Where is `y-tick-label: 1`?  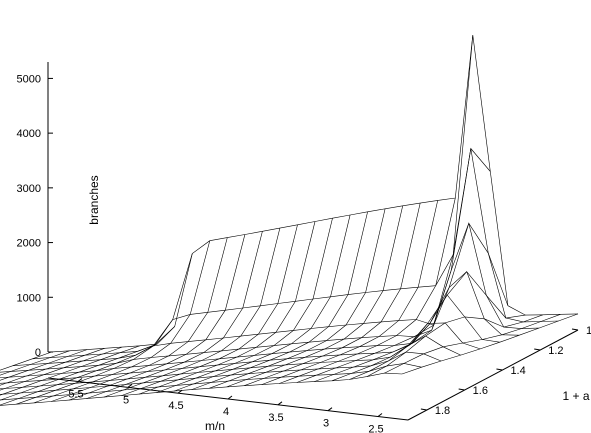 y-tick-label: 1 is located at coordinates (588, 331).